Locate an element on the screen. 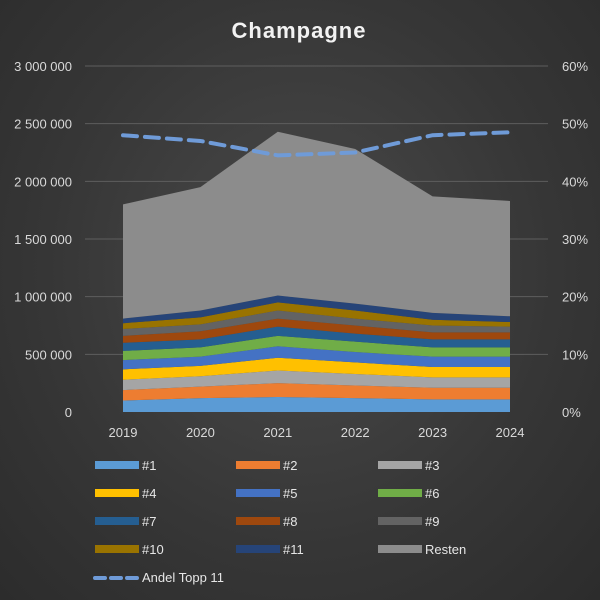 The width and height of the screenshot is (600, 600). legend-label: #8 is located at coordinates (290, 521).